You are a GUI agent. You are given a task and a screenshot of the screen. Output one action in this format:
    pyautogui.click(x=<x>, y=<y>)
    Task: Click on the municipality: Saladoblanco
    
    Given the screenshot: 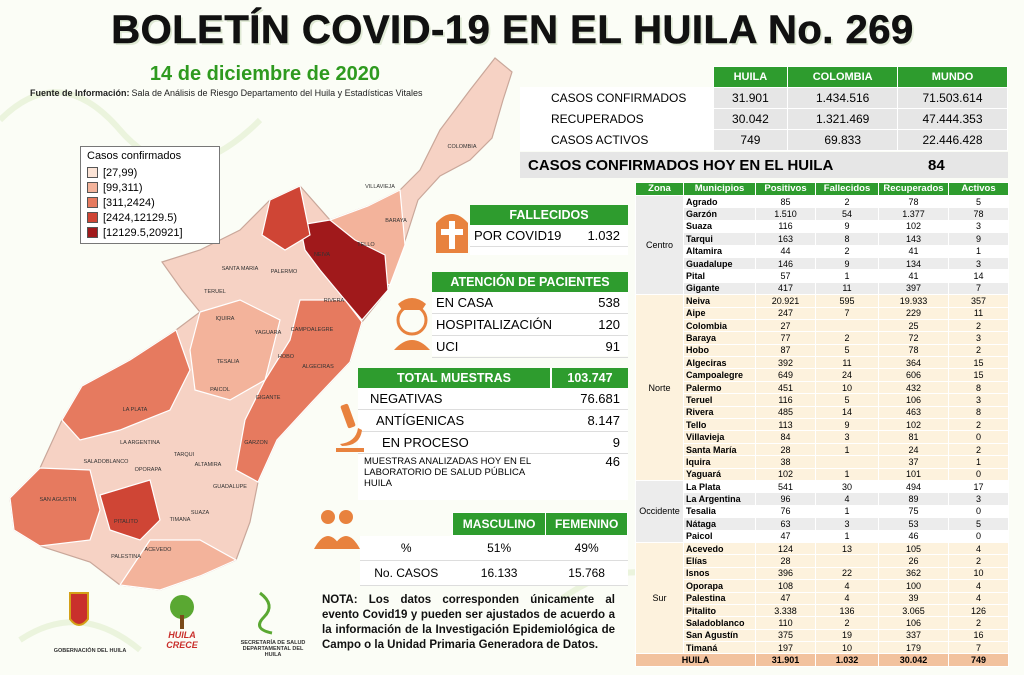 What is the action you would take?
    pyautogui.click(x=719, y=623)
    